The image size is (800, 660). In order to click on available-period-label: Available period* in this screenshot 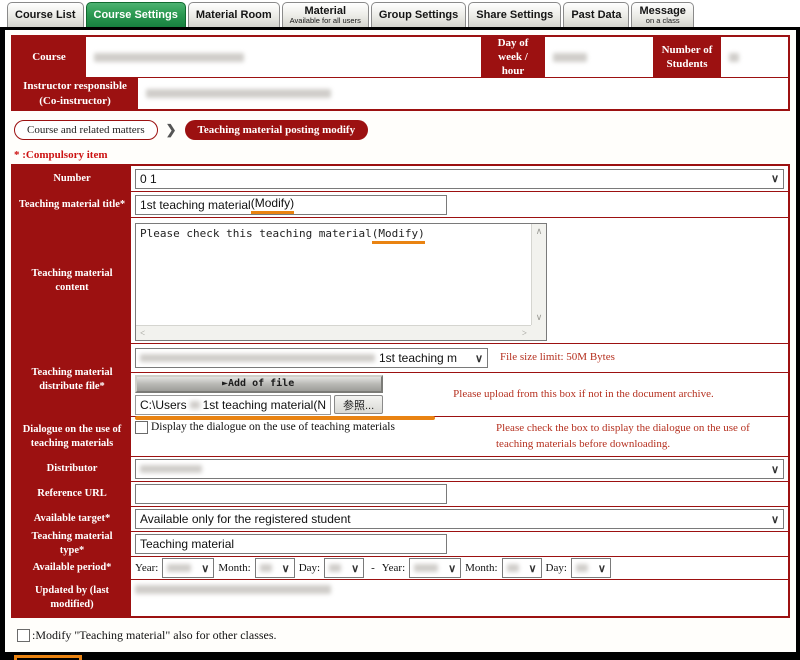, I will do `click(72, 568)`.